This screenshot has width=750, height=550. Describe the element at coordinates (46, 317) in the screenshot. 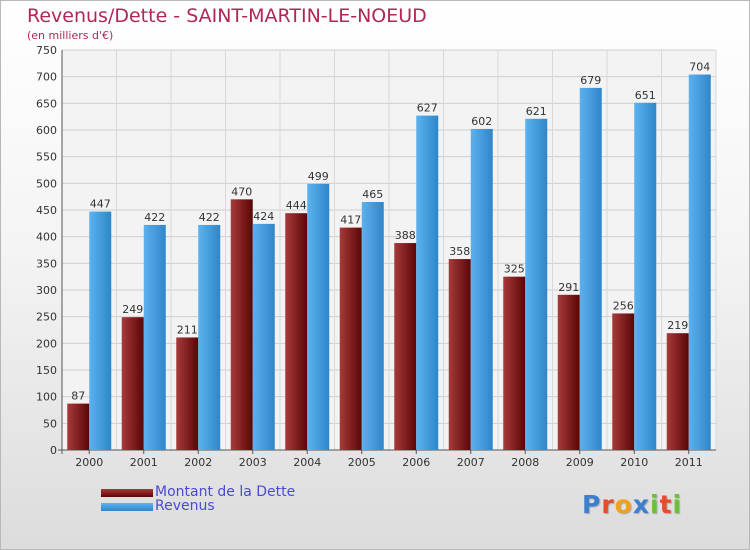

I see `y-tick-label: 250` at that location.